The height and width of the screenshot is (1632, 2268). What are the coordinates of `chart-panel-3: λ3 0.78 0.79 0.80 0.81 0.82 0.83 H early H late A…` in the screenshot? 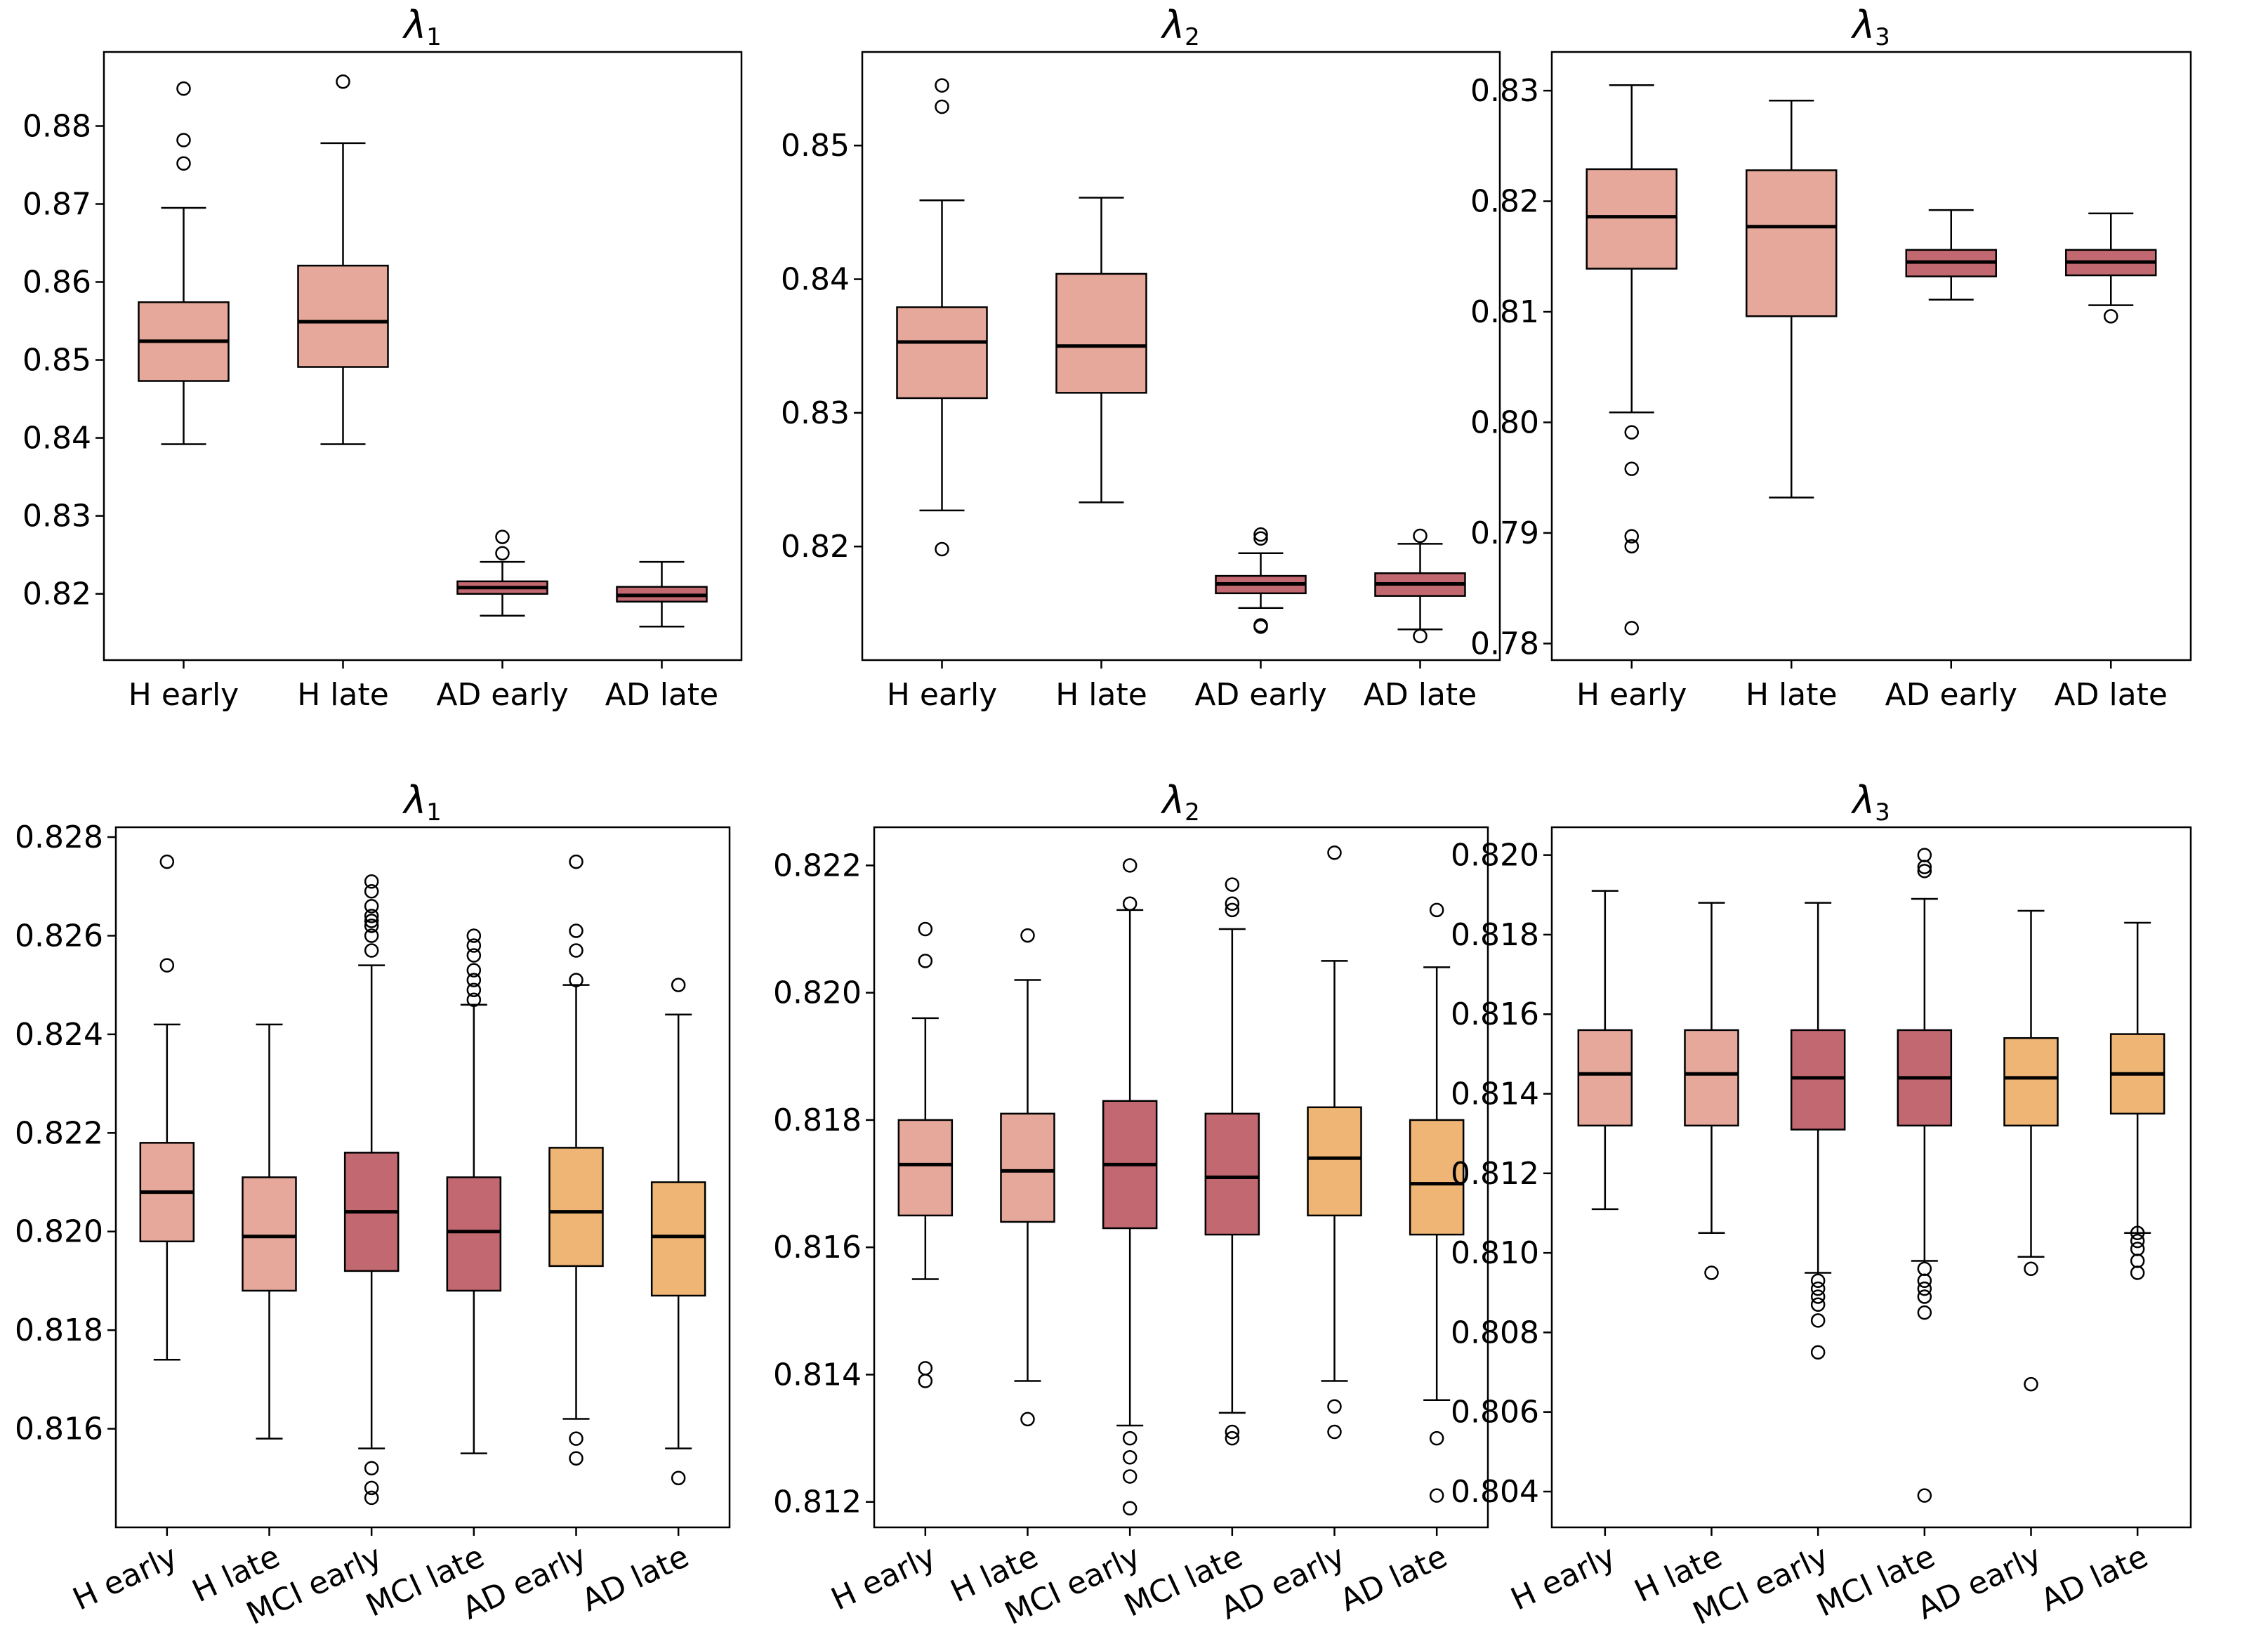 It's located at (1831, 358).